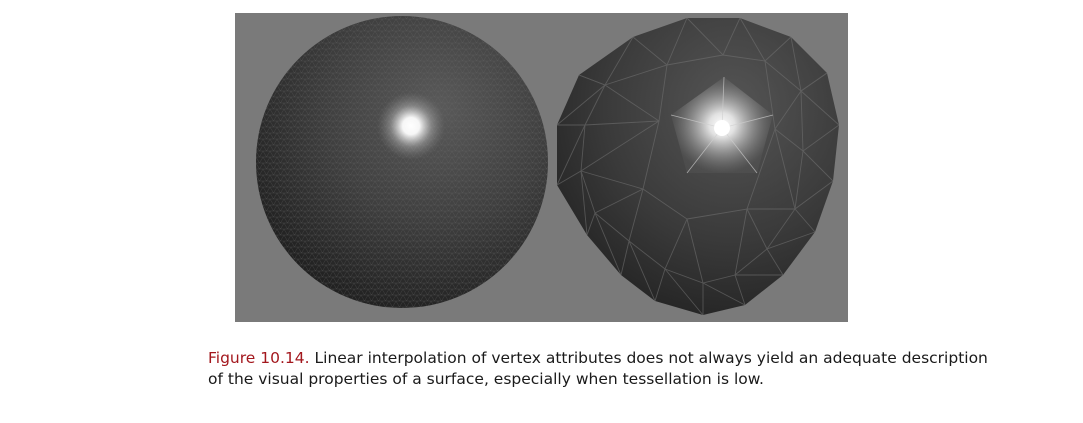 The width and height of the screenshot is (1083, 423). I want to click on figure-label: Figure 10.14., so click(259, 358).